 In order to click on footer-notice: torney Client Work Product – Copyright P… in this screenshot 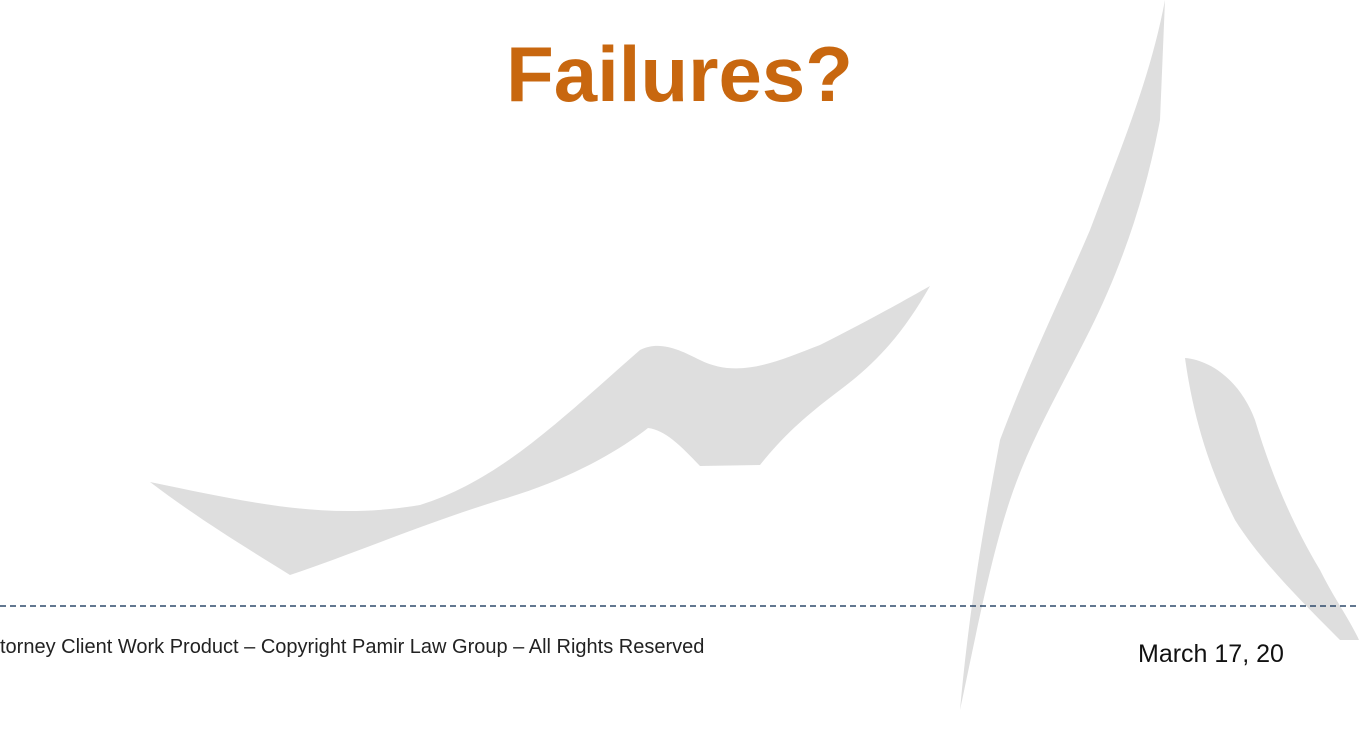, I will do `click(352, 647)`.